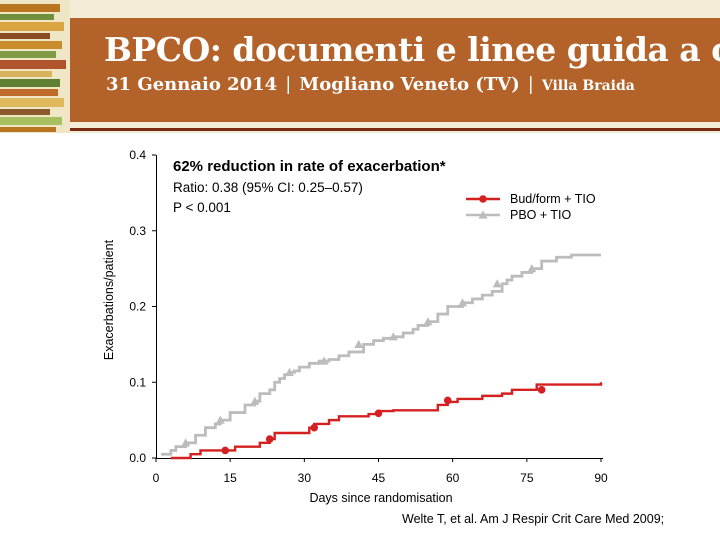 This screenshot has height=540, width=720. Describe the element at coordinates (109, 299) in the screenshot. I see `y-axis-label: Exacerbations/patient` at that location.